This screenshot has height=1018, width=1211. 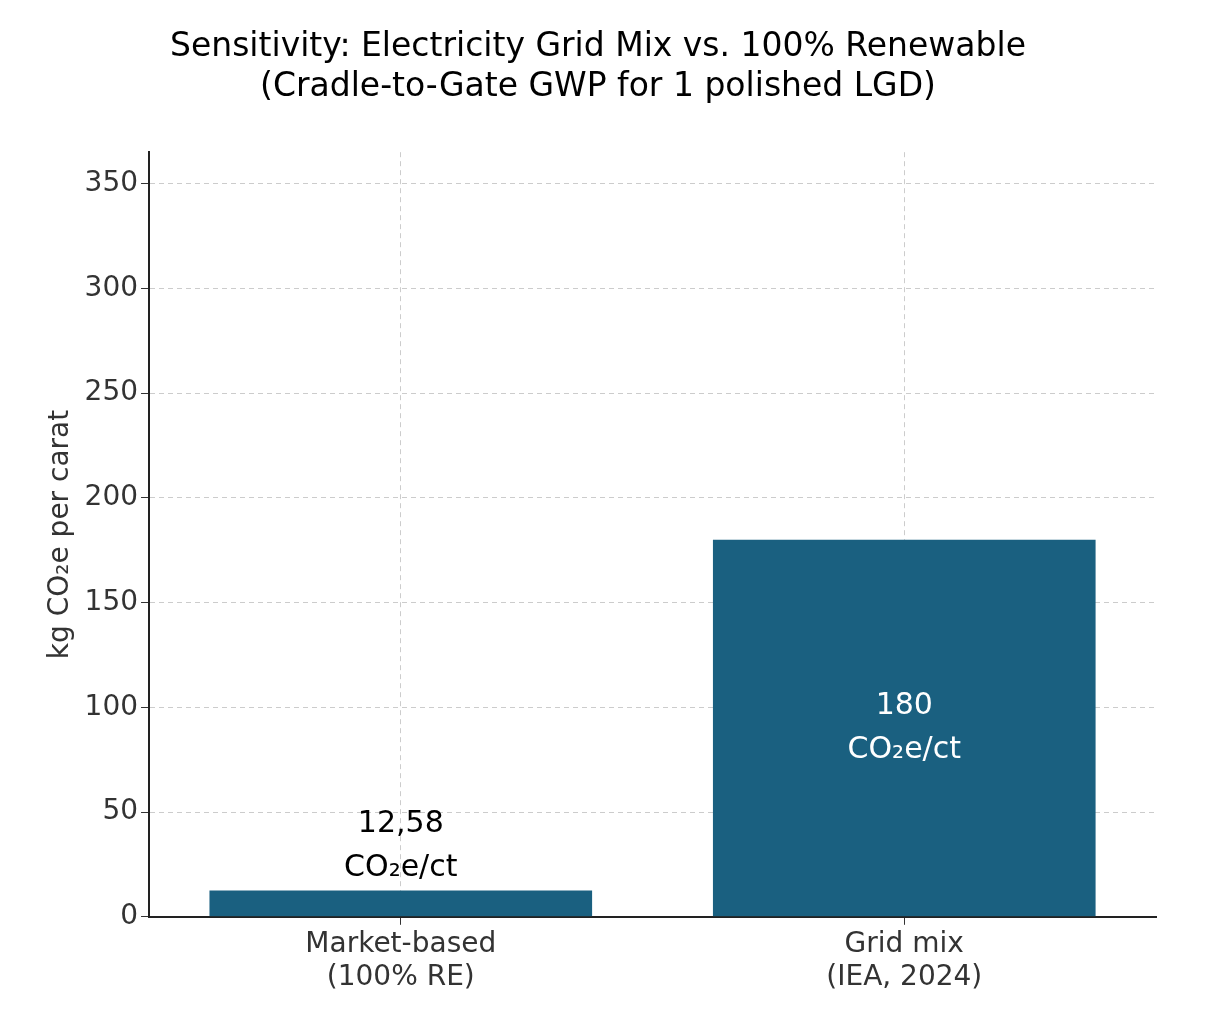 I want to click on y-tick-label: 250, so click(x=111, y=391).